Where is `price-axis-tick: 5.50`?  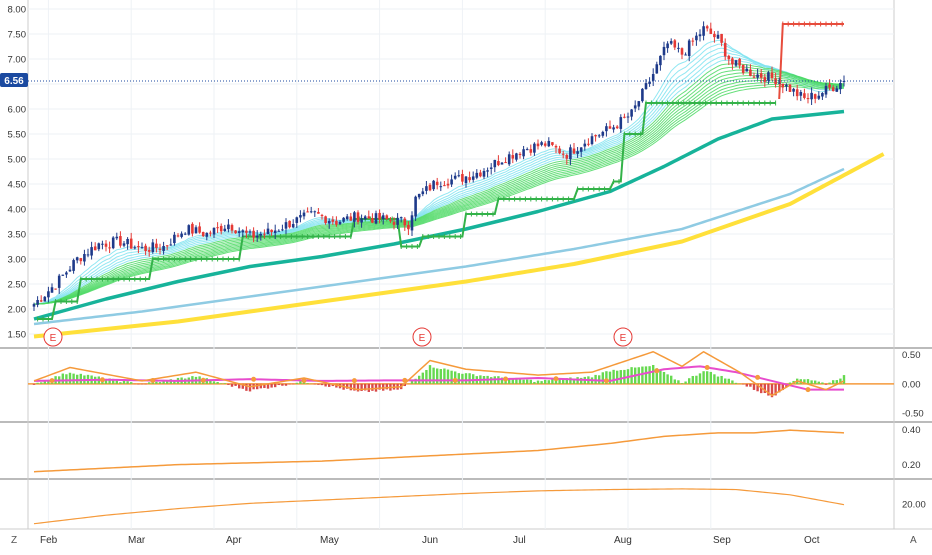 price-axis-tick: 5.50 is located at coordinates (17, 135).